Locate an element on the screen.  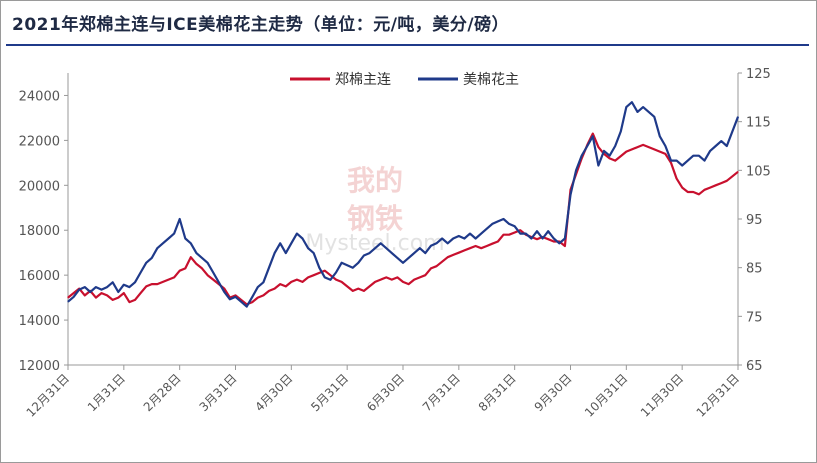
left-tick-label: 12000 is located at coordinates (39, 366).